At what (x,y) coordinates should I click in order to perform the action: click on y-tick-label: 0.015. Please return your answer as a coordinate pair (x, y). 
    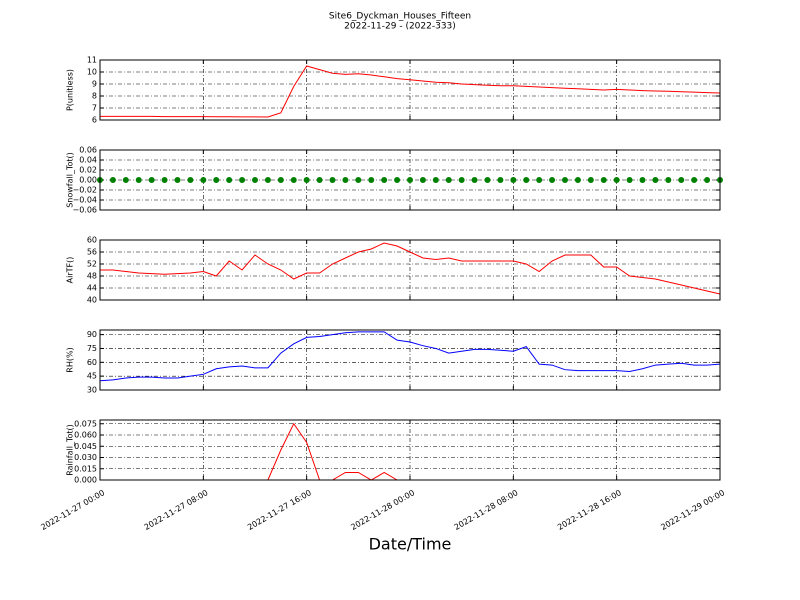
    Looking at the image, I should click on (85, 468).